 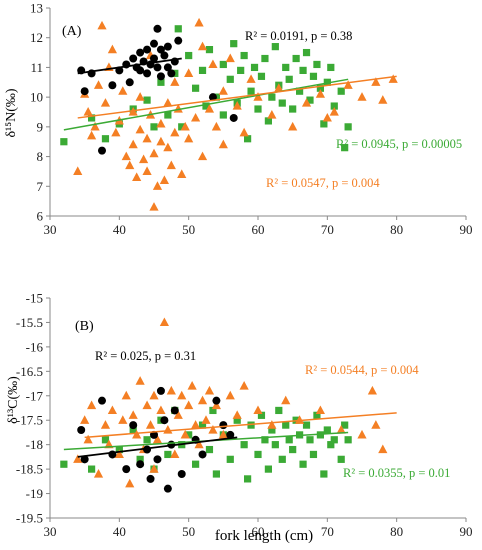 What do you see at coordinates (13, 400) in the screenshot?
I see `panel-b-y-axis-label: δ¹³C(‰)` at bounding box center [13, 400].